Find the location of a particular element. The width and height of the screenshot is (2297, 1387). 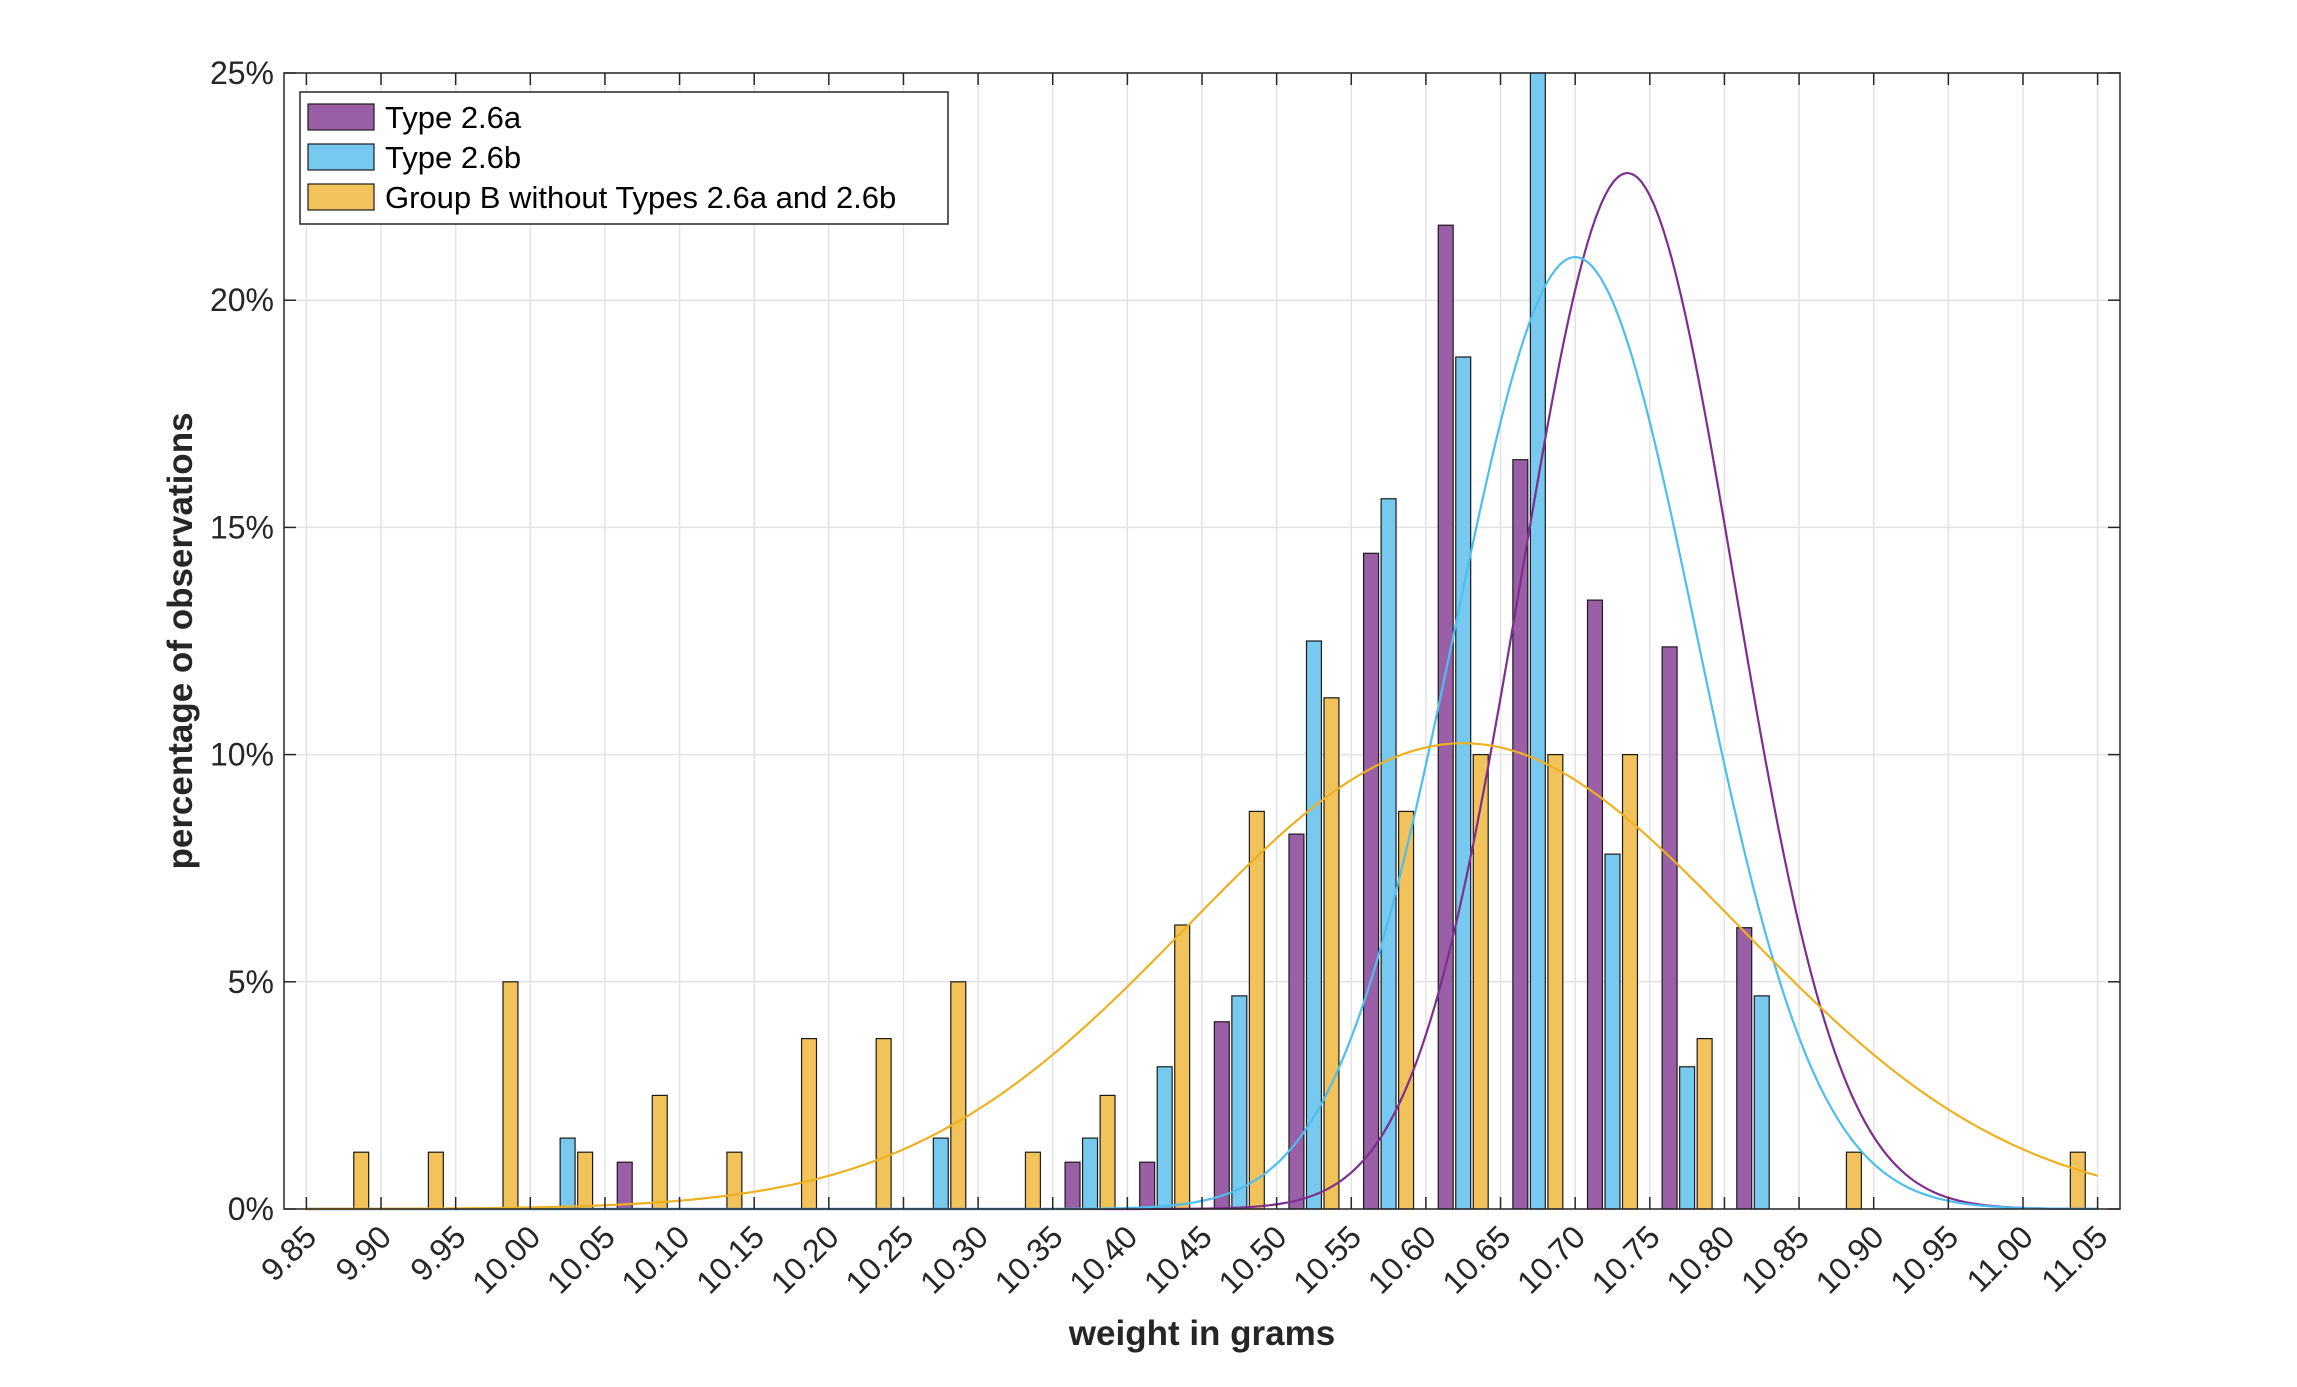

y-tick-label: 25% is located at coordinates (242, 73).